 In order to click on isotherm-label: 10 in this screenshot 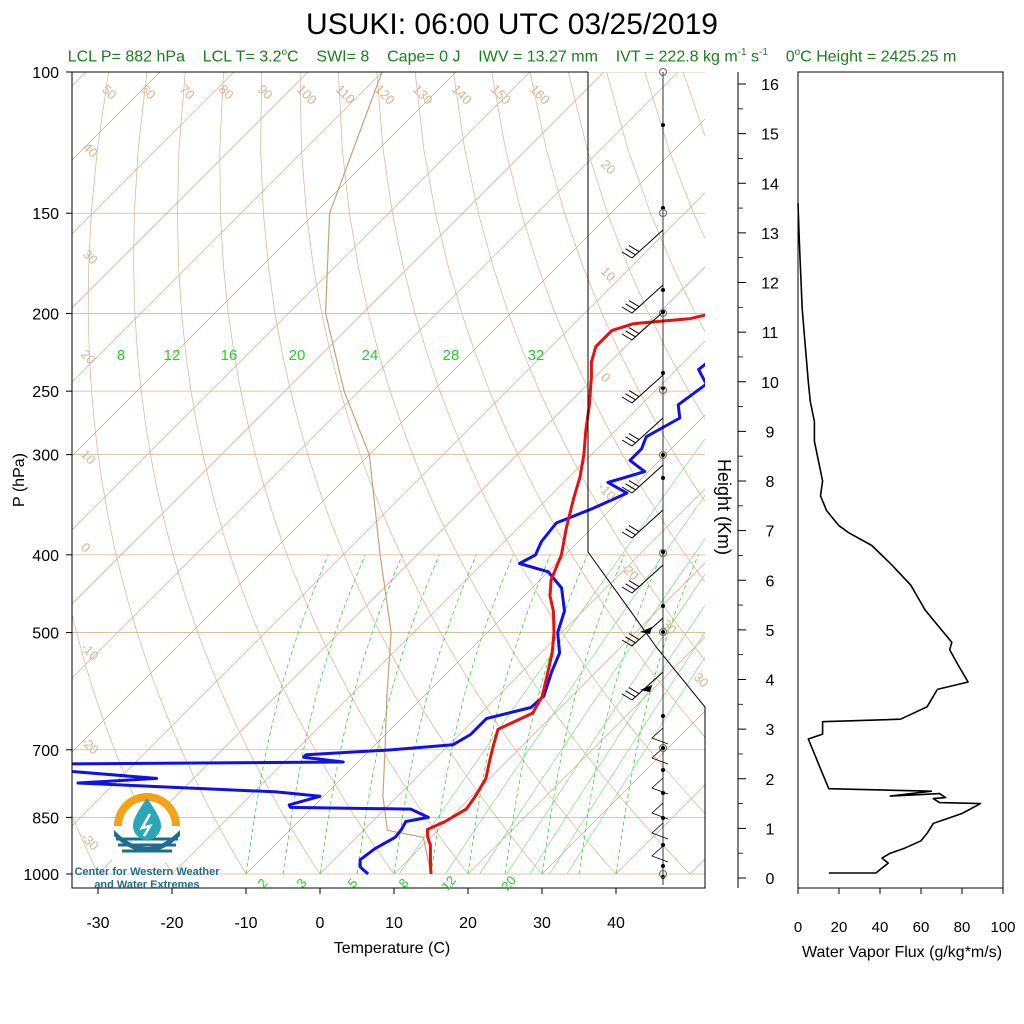, I will do `click(88, 457)`.